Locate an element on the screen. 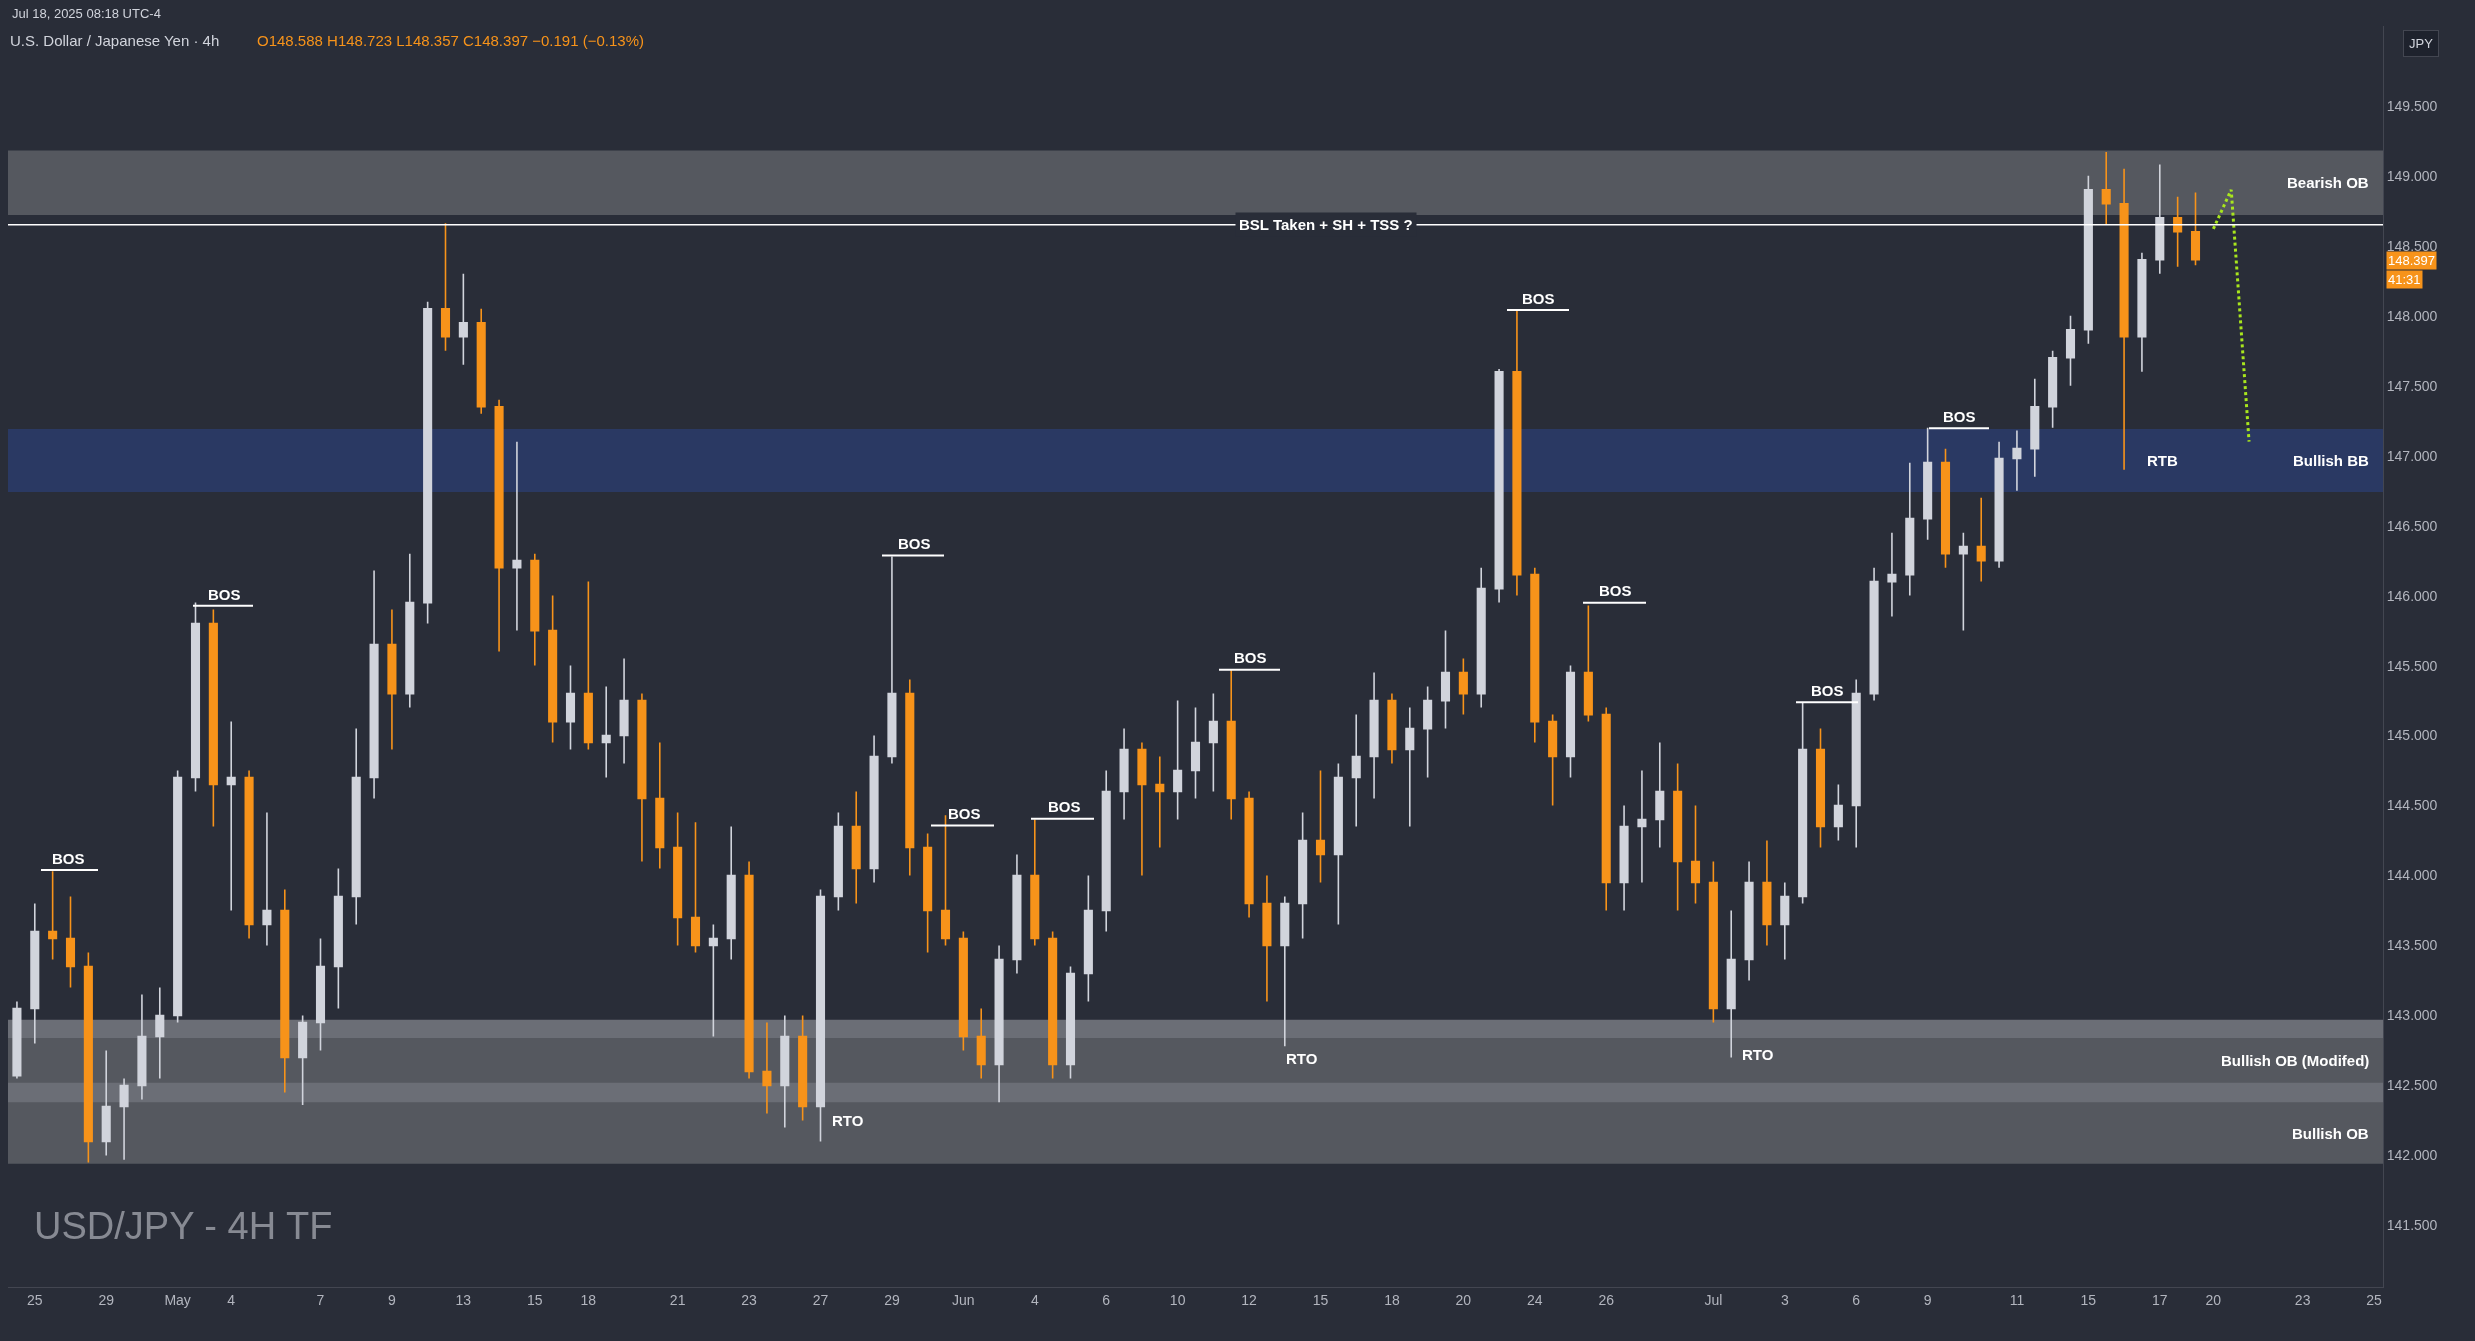 Image resolution: width=2475 pixels, height=1341 pixels. x-tick-label: 15 is located at coordinates (1320, 1299).